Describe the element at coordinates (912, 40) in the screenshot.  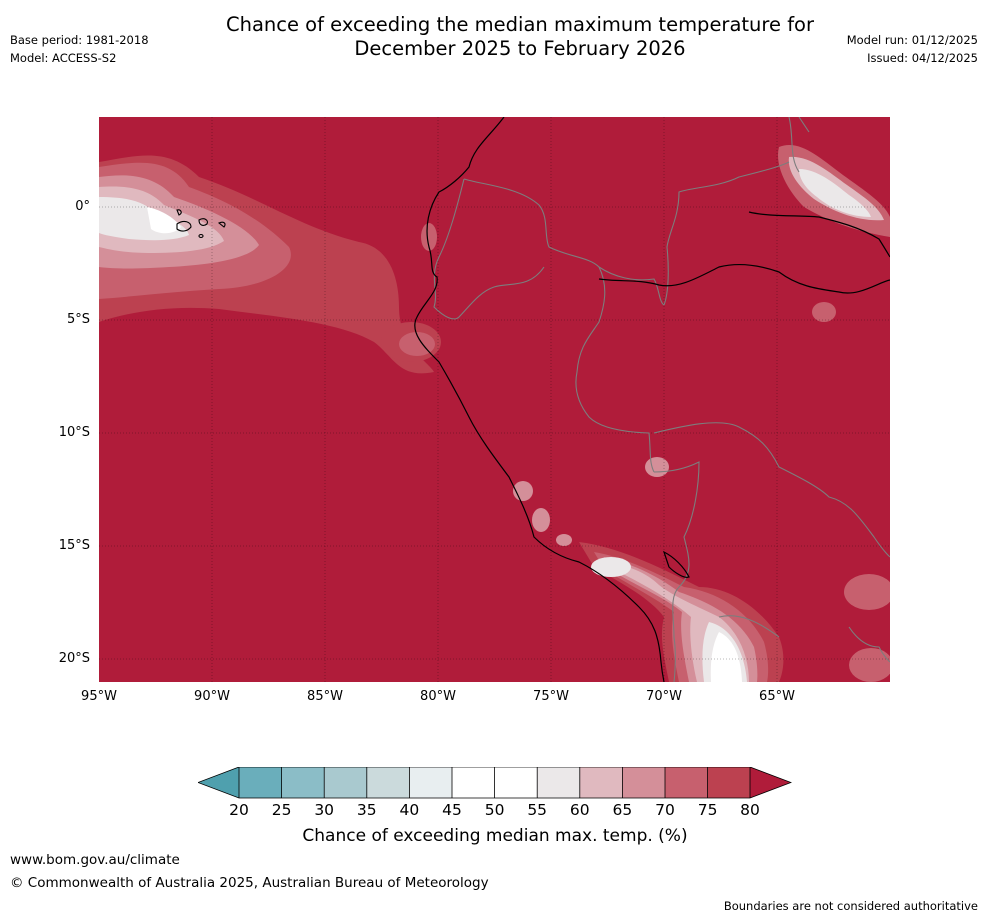
I see `model-run-text: Model run: 01/12/2025` at that location.